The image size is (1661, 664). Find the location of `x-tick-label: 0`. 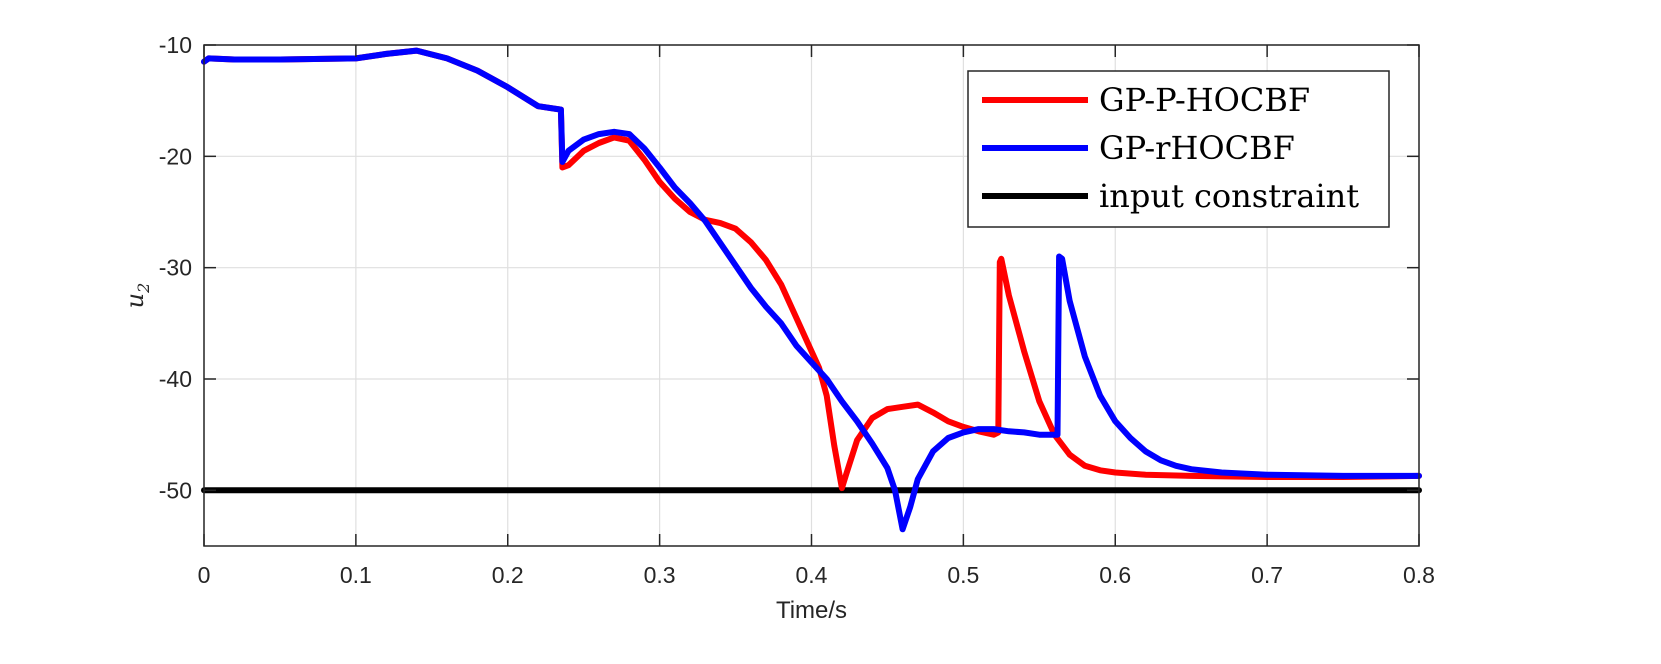

x-tick-label: 0 is located at coordinates (204, 575).